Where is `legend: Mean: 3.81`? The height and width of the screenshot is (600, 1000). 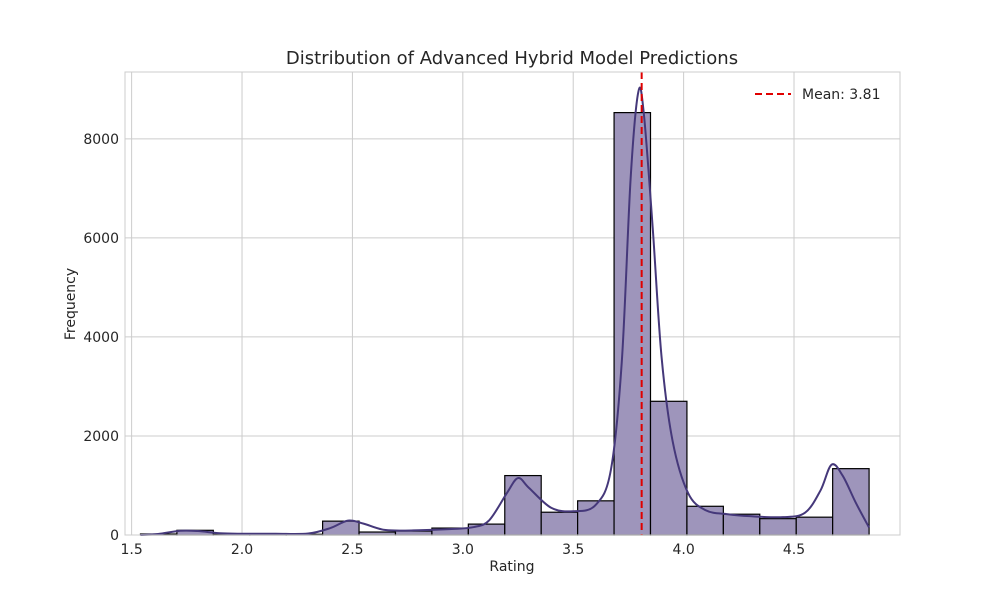 legend: Mean: 3.81 is located at coordinates (817, 95).